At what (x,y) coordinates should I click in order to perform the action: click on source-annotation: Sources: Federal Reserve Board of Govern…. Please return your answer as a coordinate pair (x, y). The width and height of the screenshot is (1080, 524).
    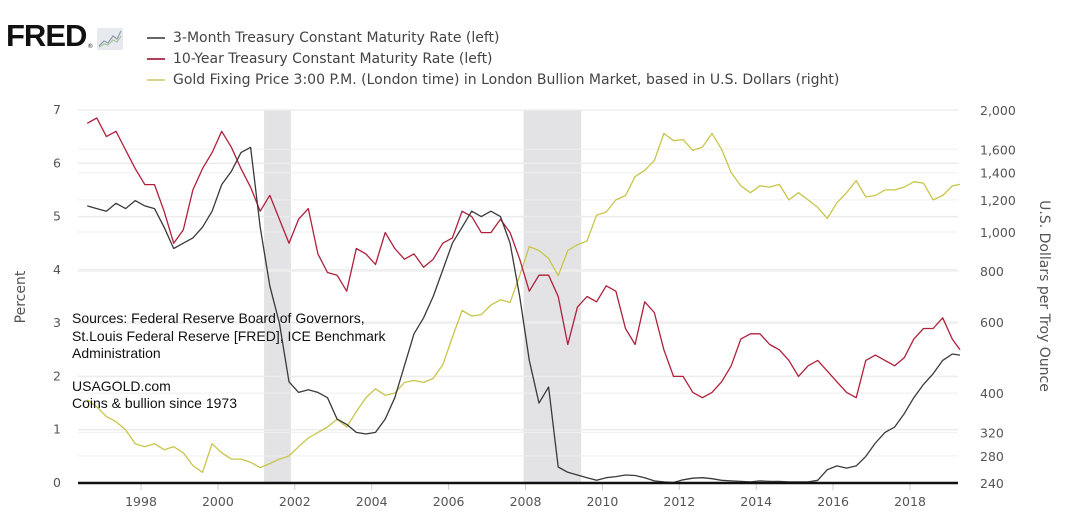
    Looking at the image, I should click on (229, 360).